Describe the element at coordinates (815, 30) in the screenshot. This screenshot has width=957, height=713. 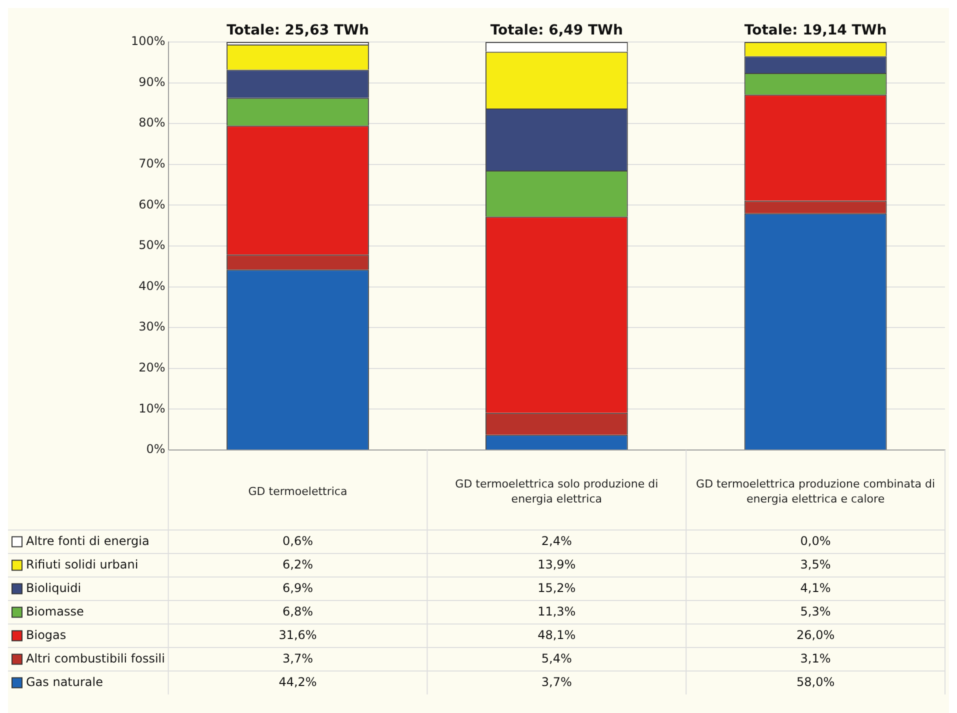
I see `annotation: Totale: 19,14 TWh` at that location.